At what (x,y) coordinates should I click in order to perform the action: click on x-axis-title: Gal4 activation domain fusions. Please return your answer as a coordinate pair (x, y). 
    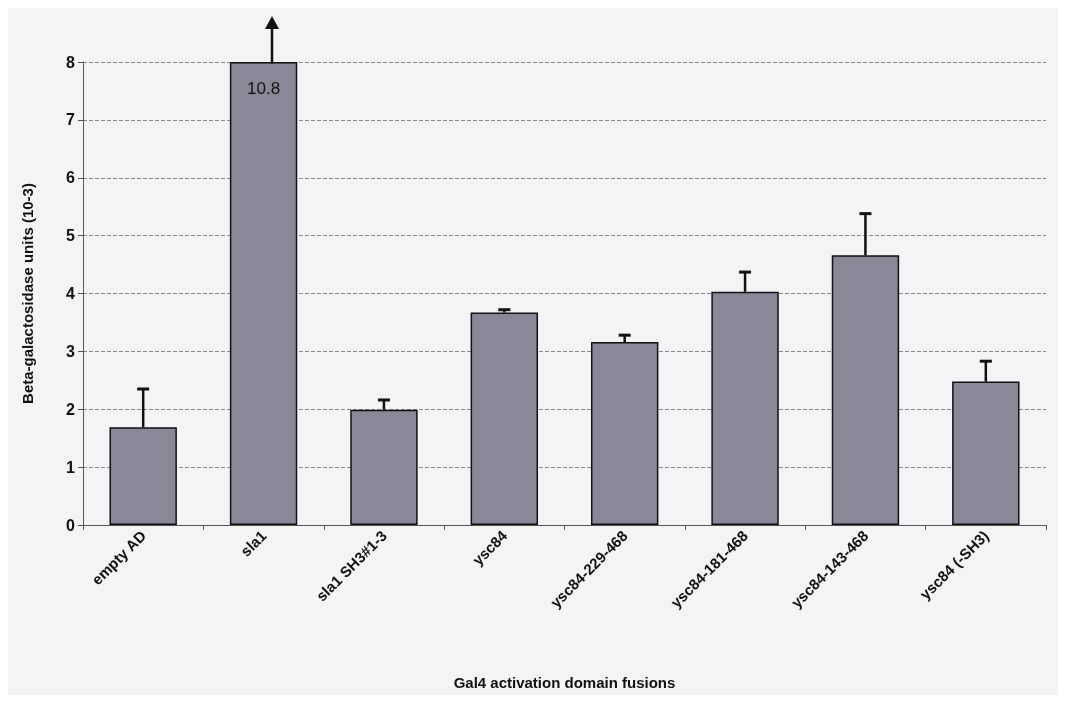
    Looking at the image, I should click on (564, 682).